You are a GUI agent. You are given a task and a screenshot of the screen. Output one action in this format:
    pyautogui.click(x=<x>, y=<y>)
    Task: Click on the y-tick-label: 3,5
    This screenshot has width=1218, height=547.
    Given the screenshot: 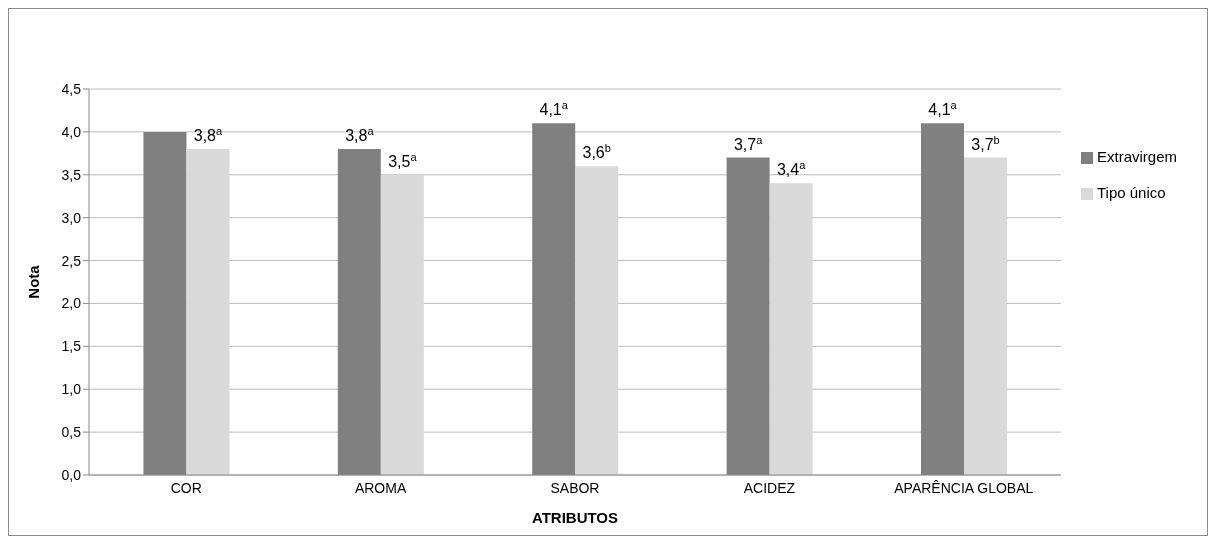 What is the action you would take?
    pyautogui.click(x=71, y=174)
    